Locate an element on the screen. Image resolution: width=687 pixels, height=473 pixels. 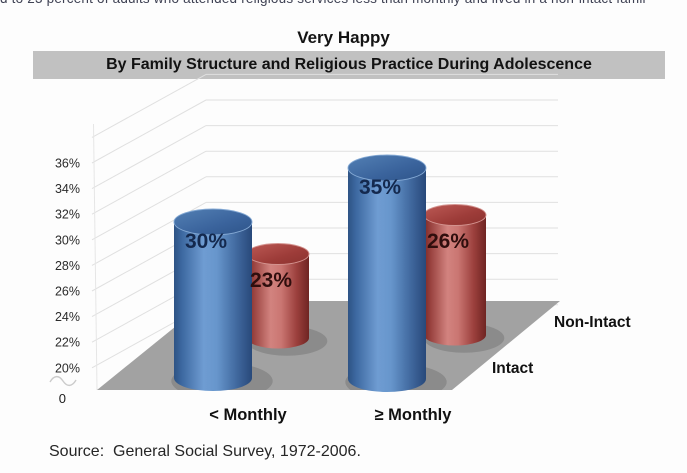
y-axis-tick-label: 28% is located at coordinates (67, 266).